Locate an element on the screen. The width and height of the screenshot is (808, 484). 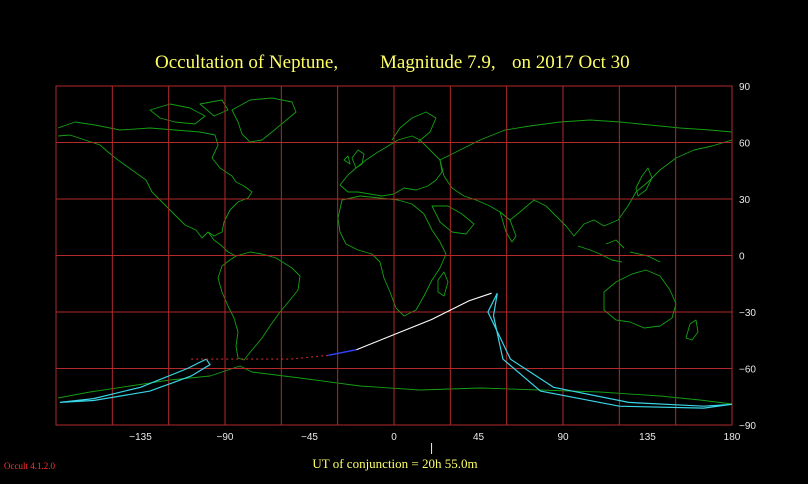
lon-tick-labels: −135 −90 −45 0 45 90 135 180 is located at coordinates (435, 437).